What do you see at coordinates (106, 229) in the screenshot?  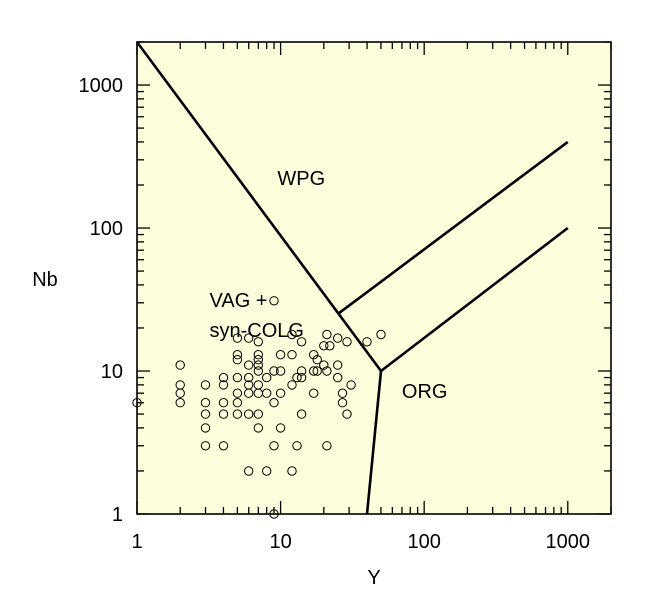 I see `y-tick-label: 100` at bounding box center [106, 229].